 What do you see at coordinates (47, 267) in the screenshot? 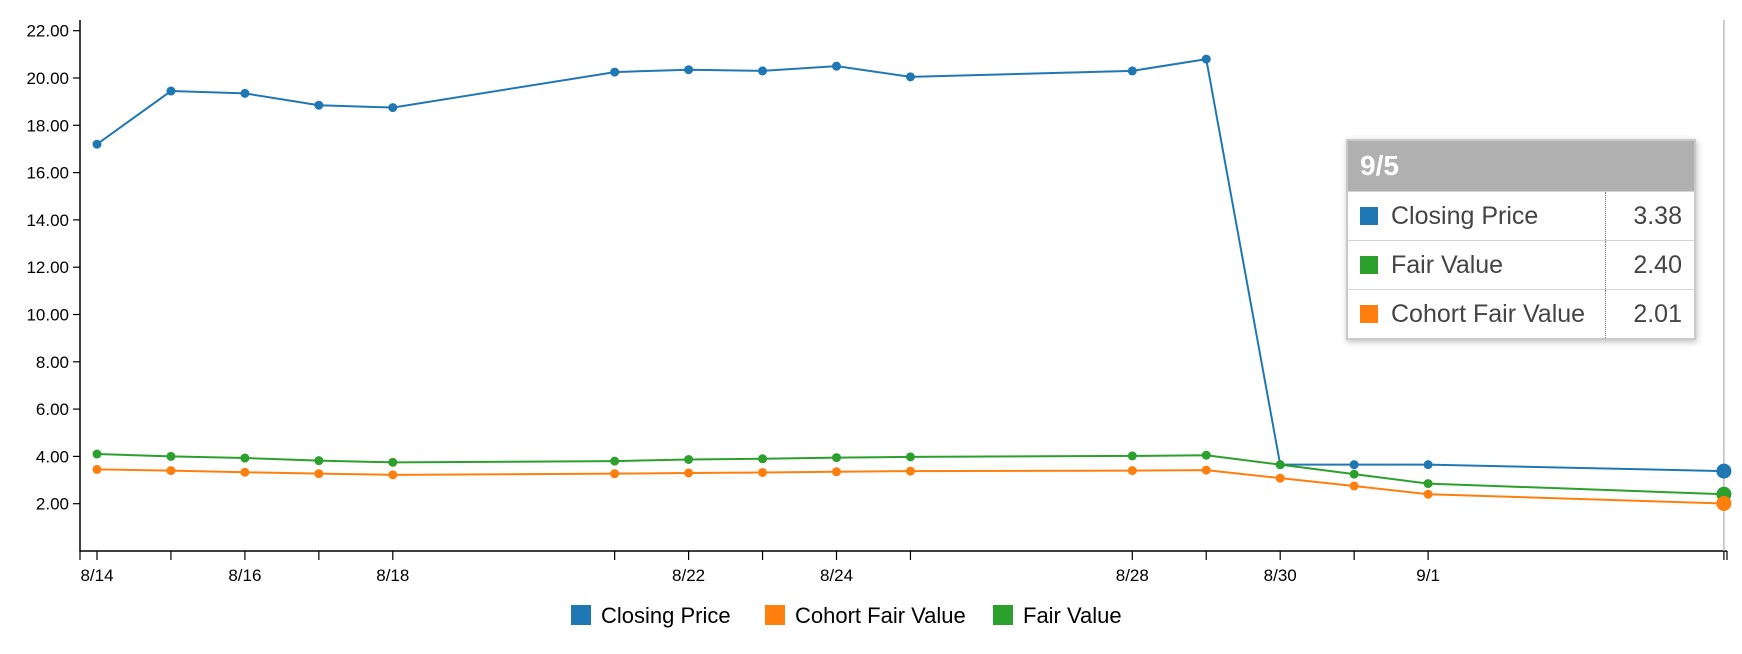
I see `y-tick-label: 12.00` at bounding box center [47, 267].